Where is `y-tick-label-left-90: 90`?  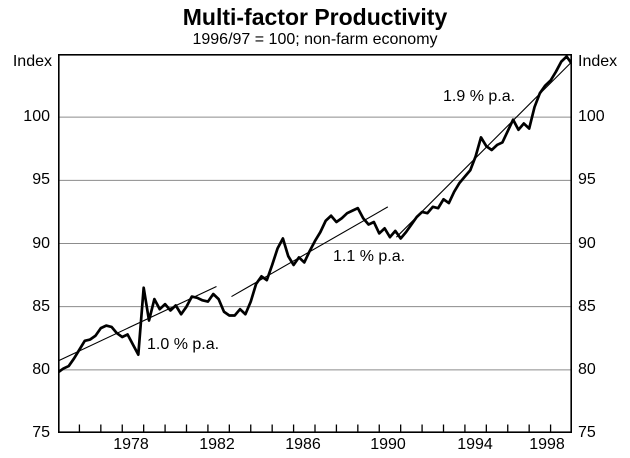 y-tick-label-left-90: 90 is located at coordinates (41, 243).